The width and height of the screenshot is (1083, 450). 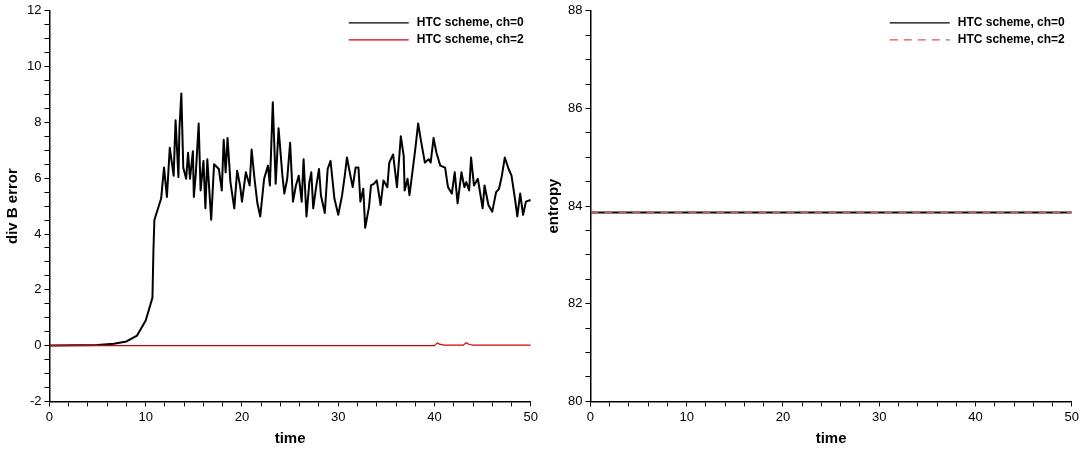 What do you see at coordinates (38, 121) in the screenshot?
I see `y-tick-label: 8` at bounding box center [38, 121].